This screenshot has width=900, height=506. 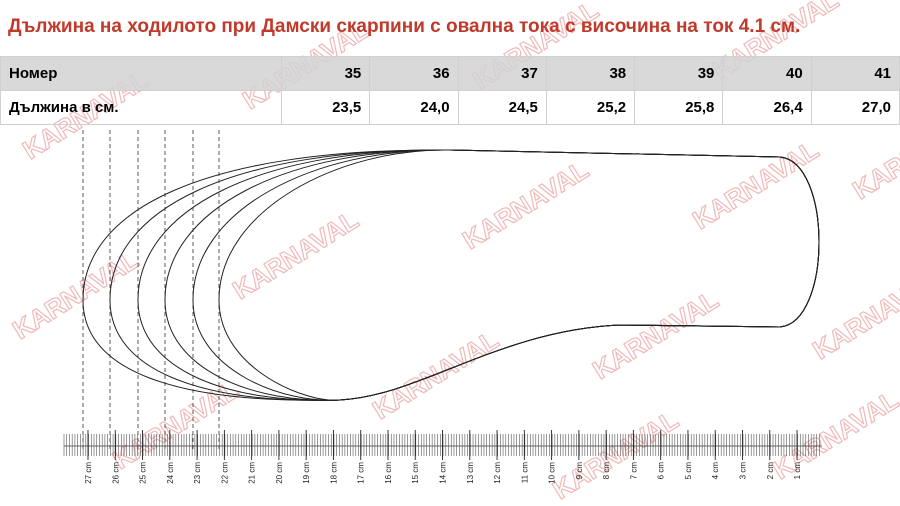 What do you see at coordinates (141, 107) in the screenshot?
I see `cell: Дължина в см.` at bounding box center [141, 107].